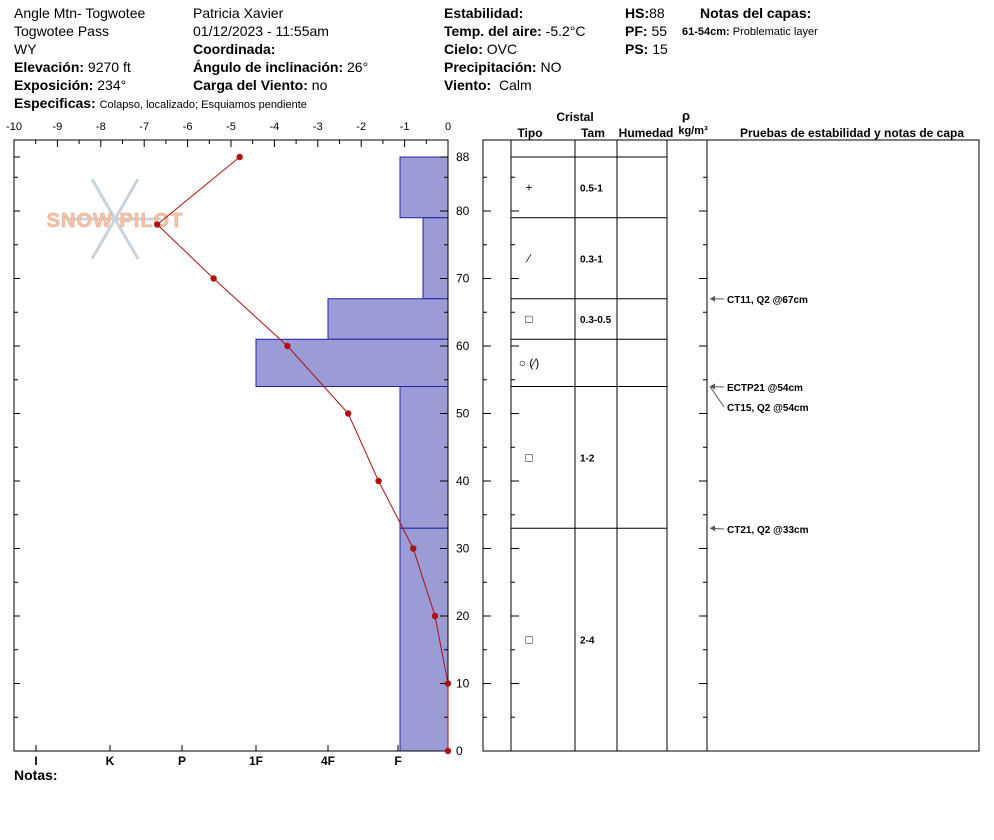 Image resolution: width=994 pixels, height=840 pixels. Describe the element at coordinates (397, 761) in the screenshot. I see `hardness-tick-label: F` at that location.